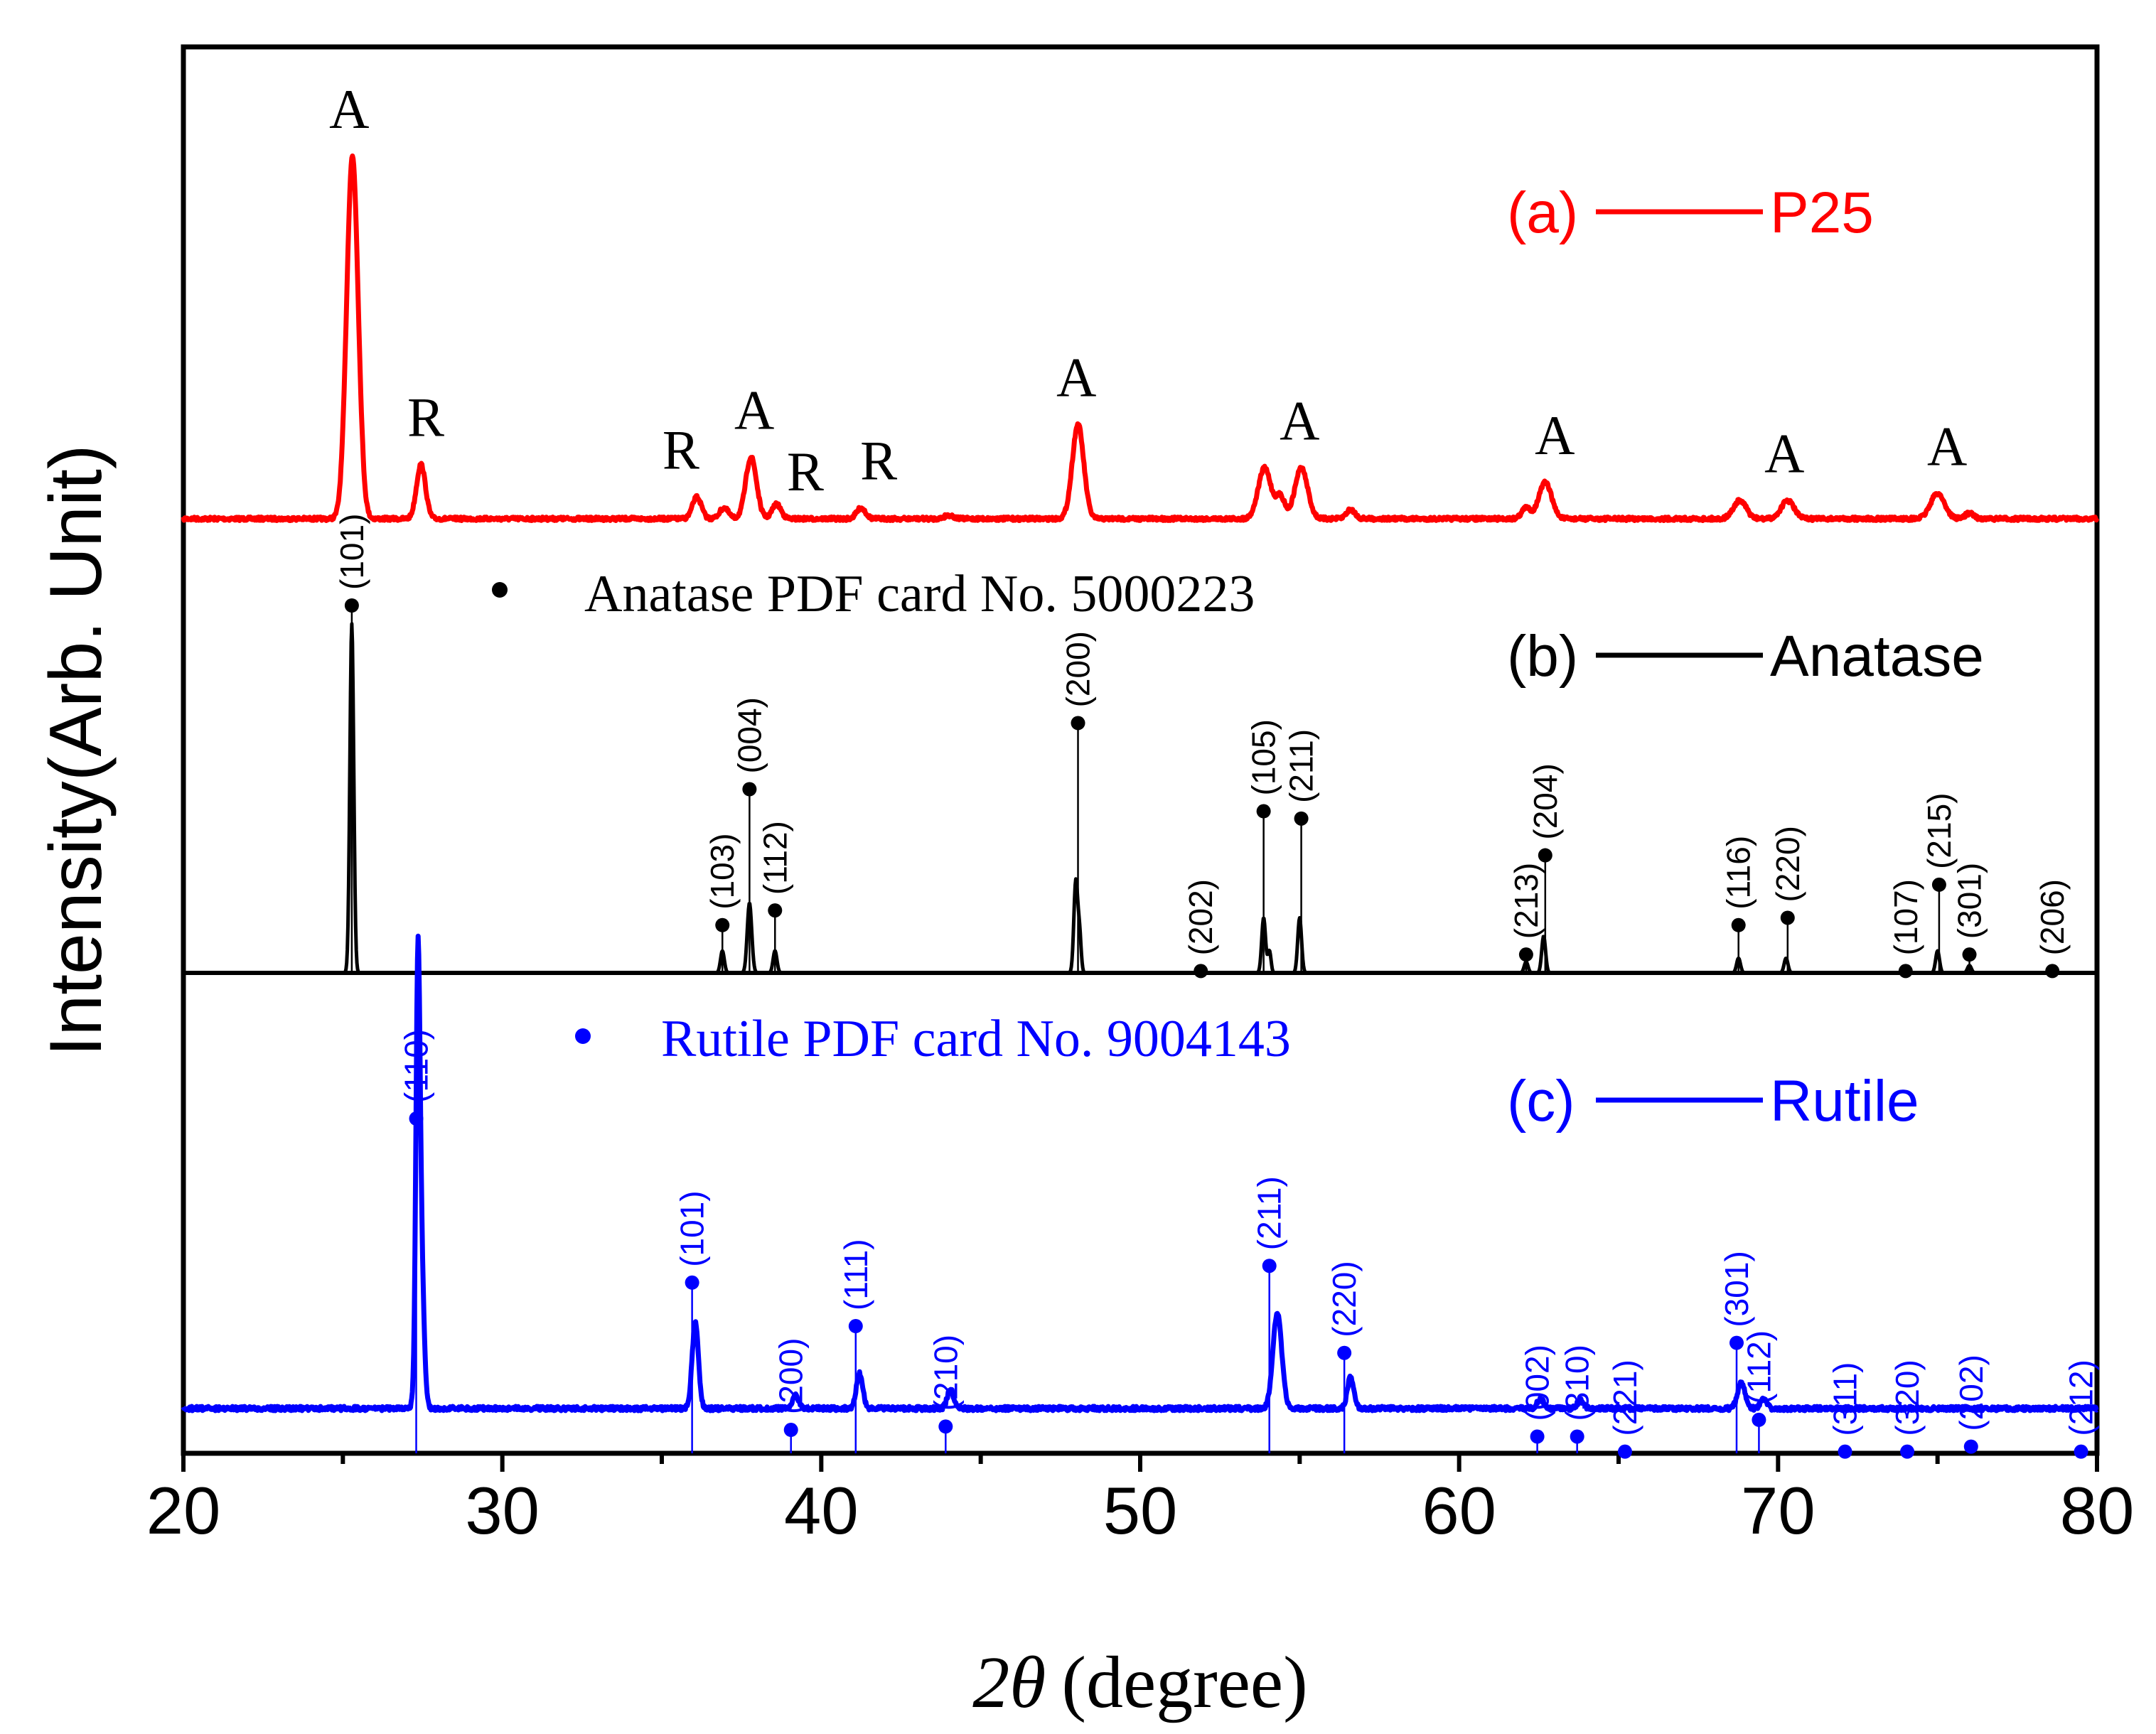 Image resolution: width=2156 pixels, height=1734 pixels. What do you see at coordinates (1541, 1101) in the screenshot?
I see `legend-rutile-marker: (c)` at bounding box center [1541, 1101].